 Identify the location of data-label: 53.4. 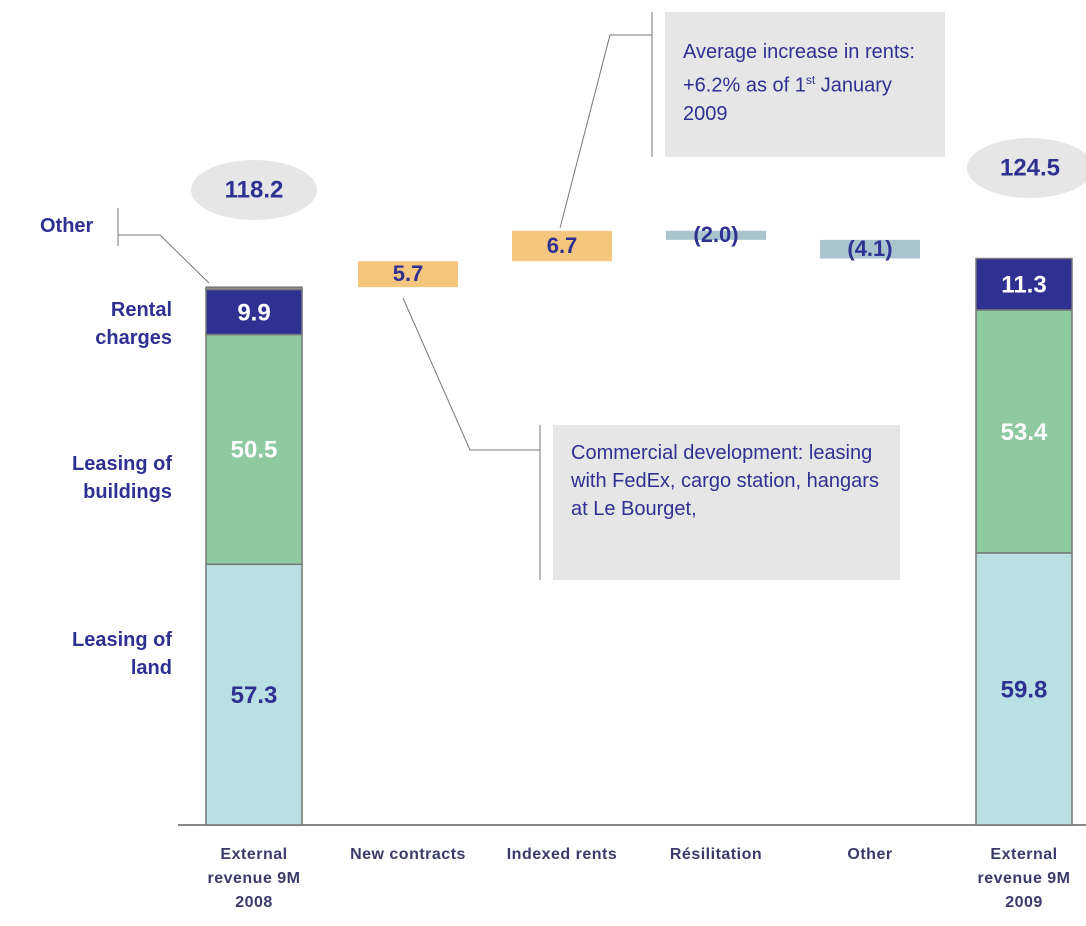
(1024, 432).